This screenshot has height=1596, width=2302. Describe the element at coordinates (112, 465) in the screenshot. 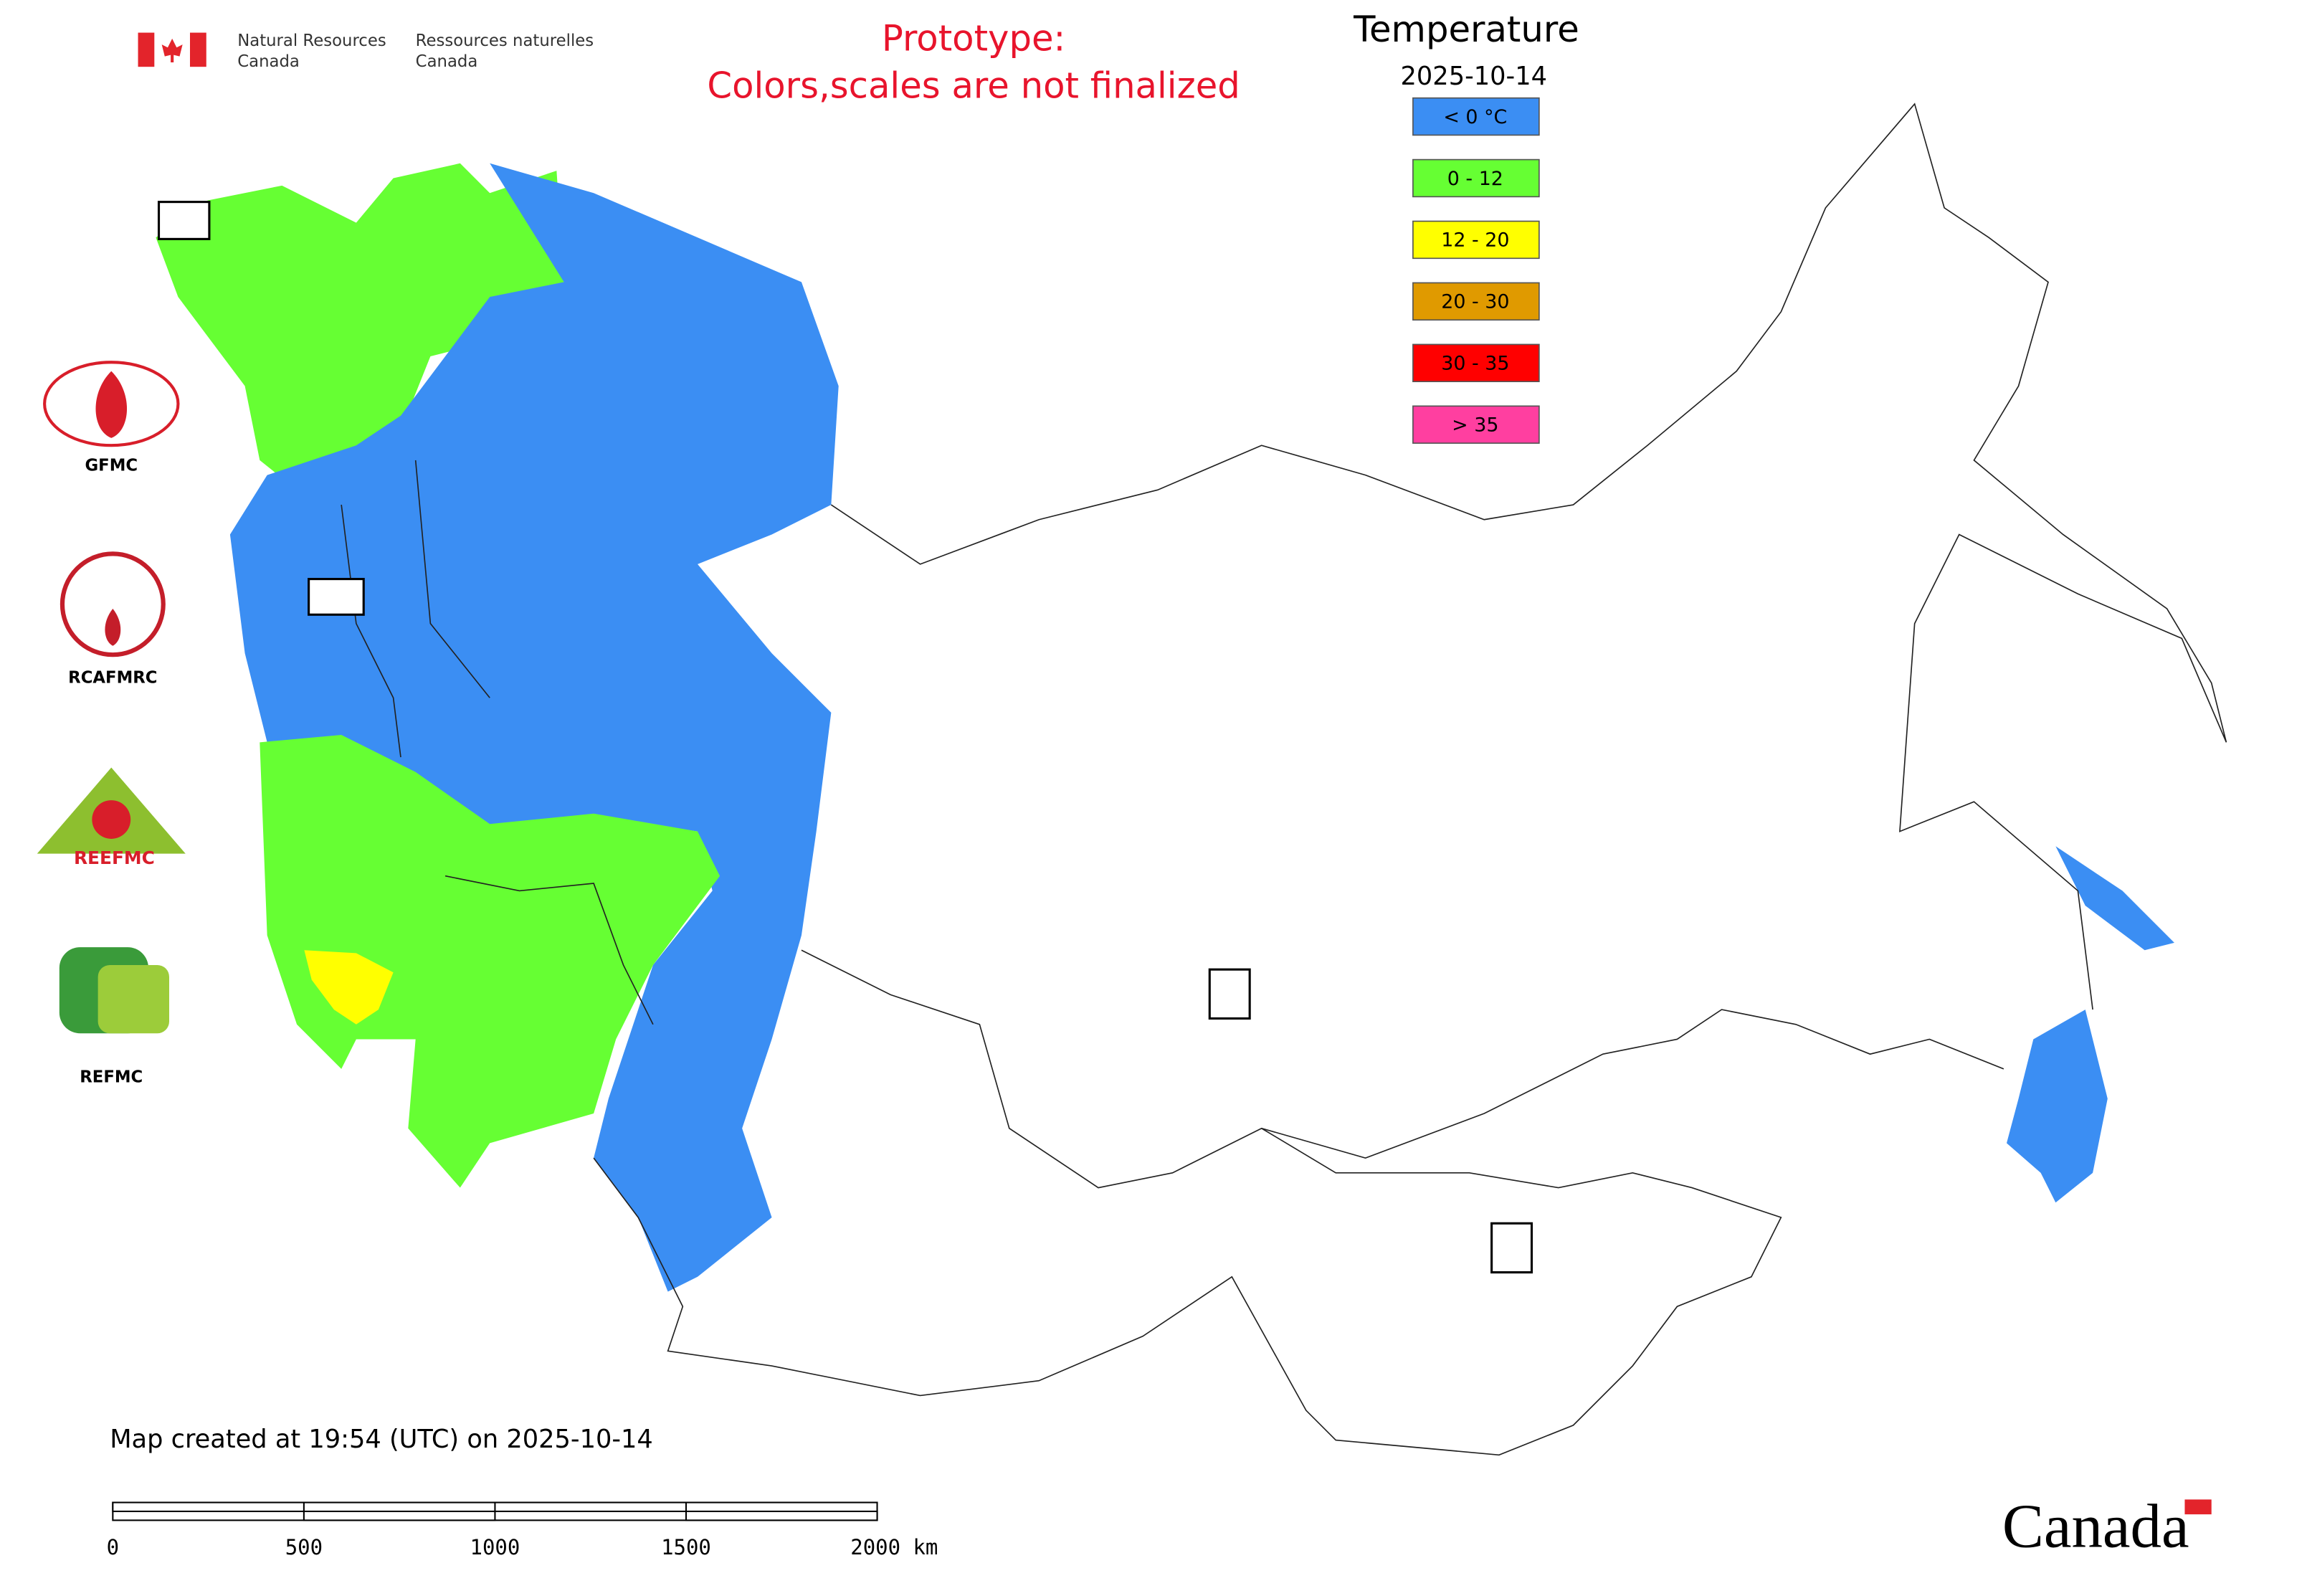

I see `logo-label: GFMC` at that location.